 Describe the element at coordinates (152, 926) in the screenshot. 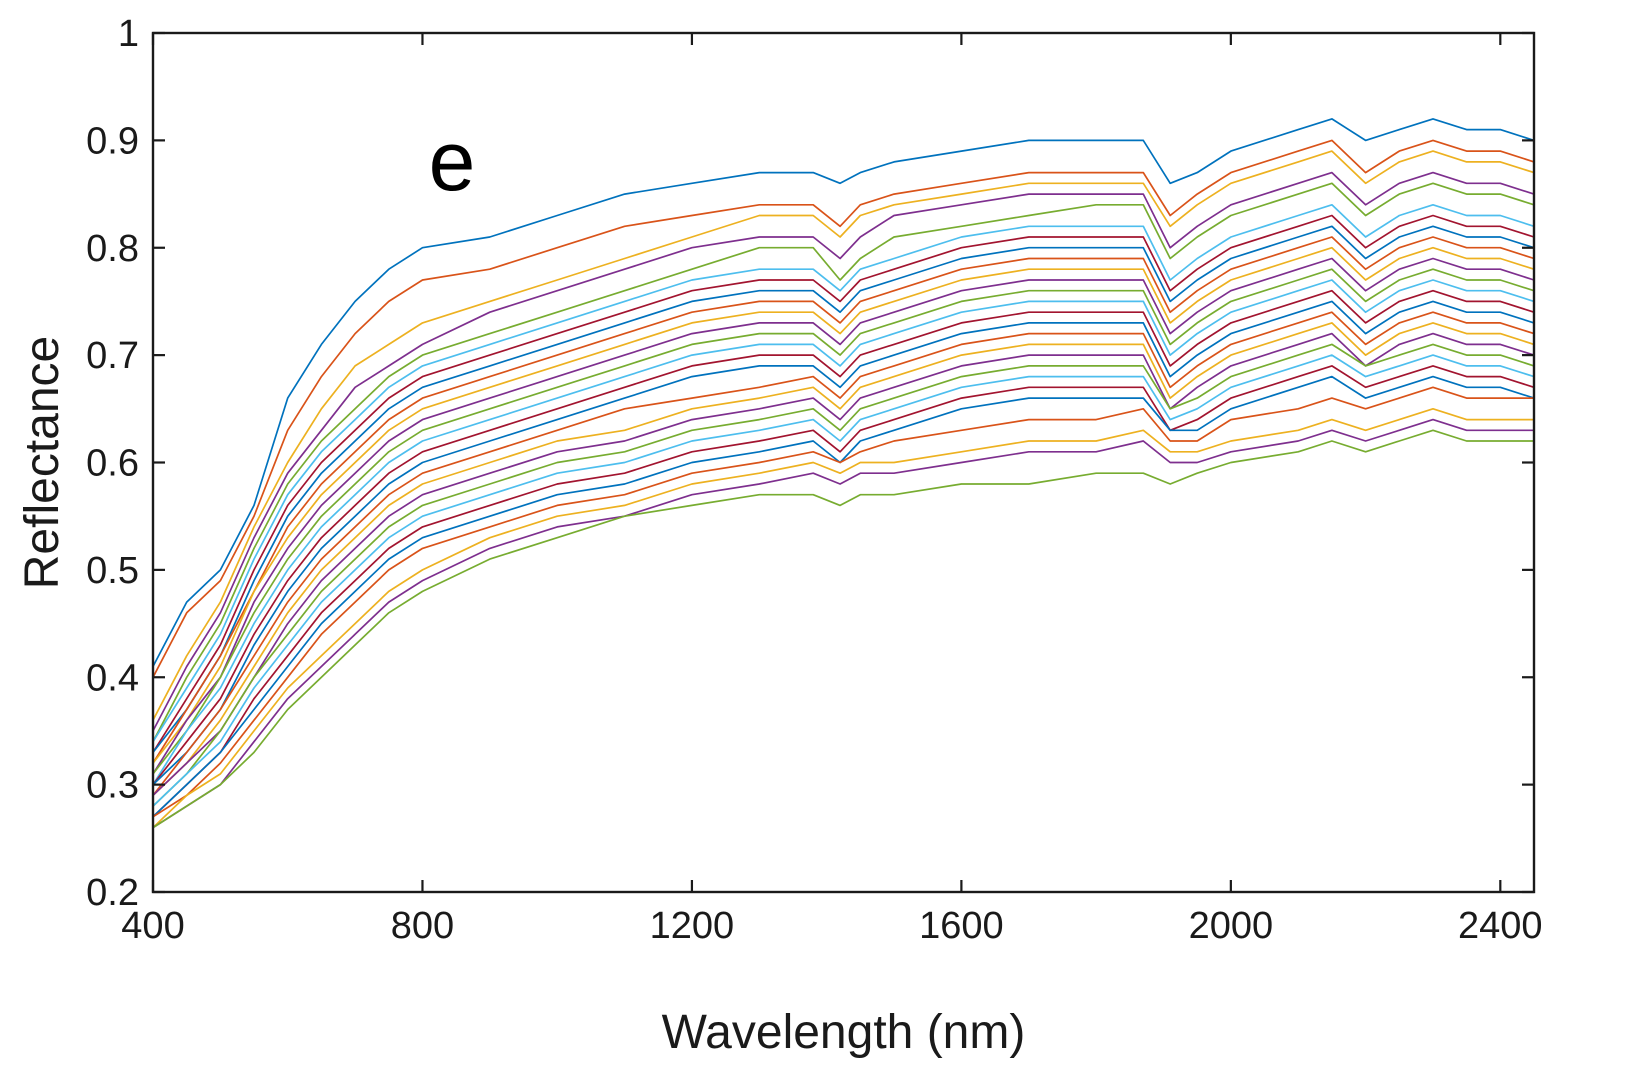

I see `x-tick-label: 400` at that location.